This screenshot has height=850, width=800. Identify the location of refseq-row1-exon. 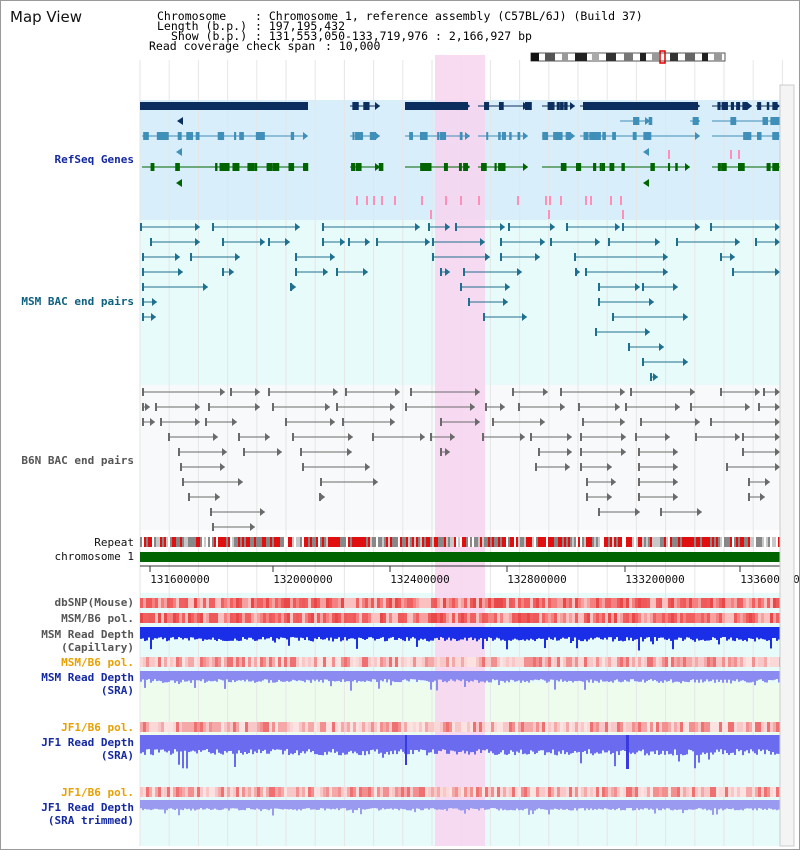
(486, 106).